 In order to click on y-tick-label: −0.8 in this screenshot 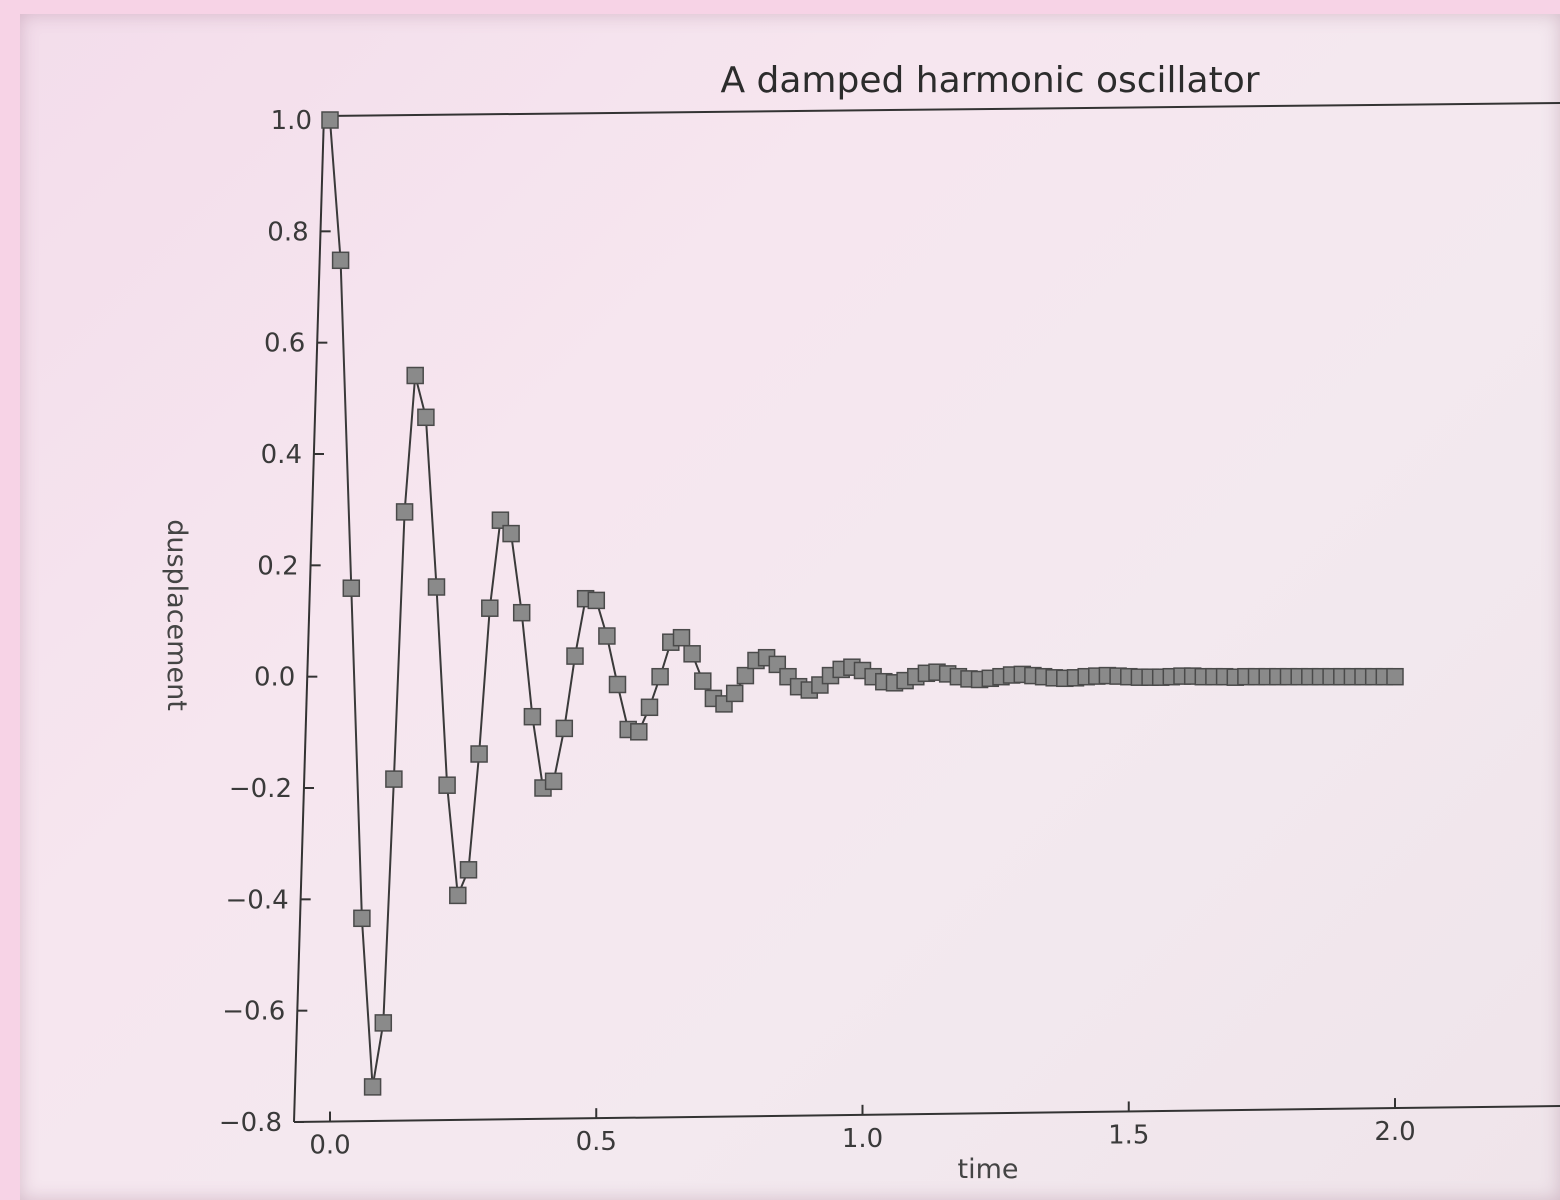, I will do `click(250, 1123)`.